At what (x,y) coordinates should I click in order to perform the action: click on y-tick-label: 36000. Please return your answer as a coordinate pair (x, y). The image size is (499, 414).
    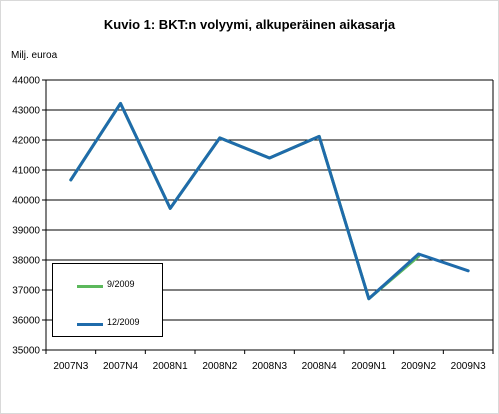
    Looking at the image, I should click on (26, 321).